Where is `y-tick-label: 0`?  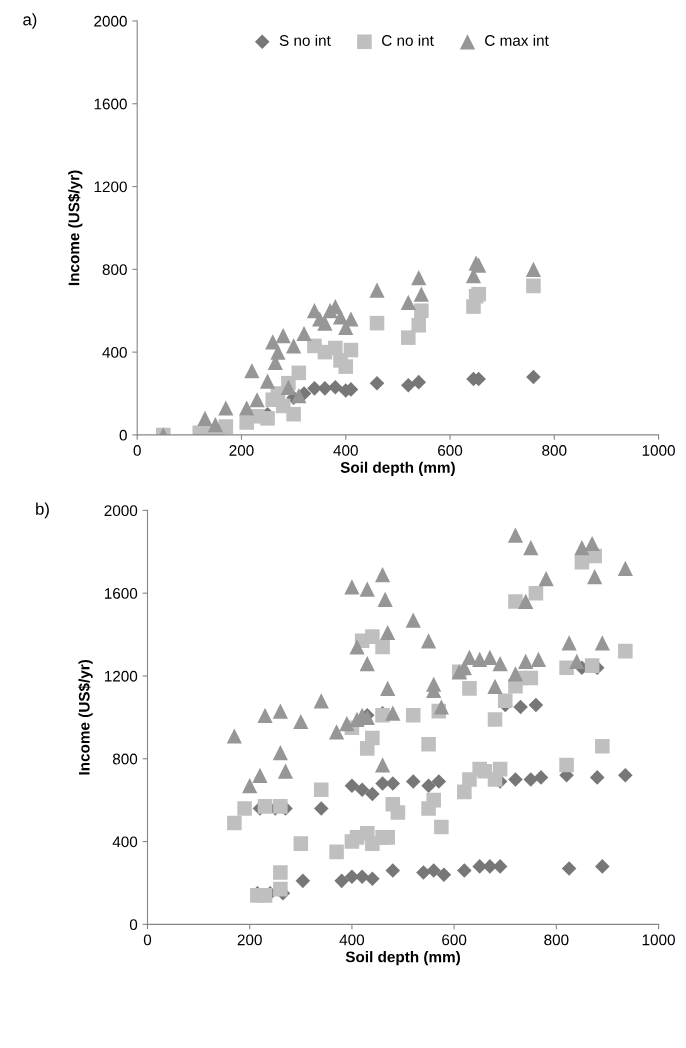 y-tick-label: 0 is located at coordinates (123, 435).